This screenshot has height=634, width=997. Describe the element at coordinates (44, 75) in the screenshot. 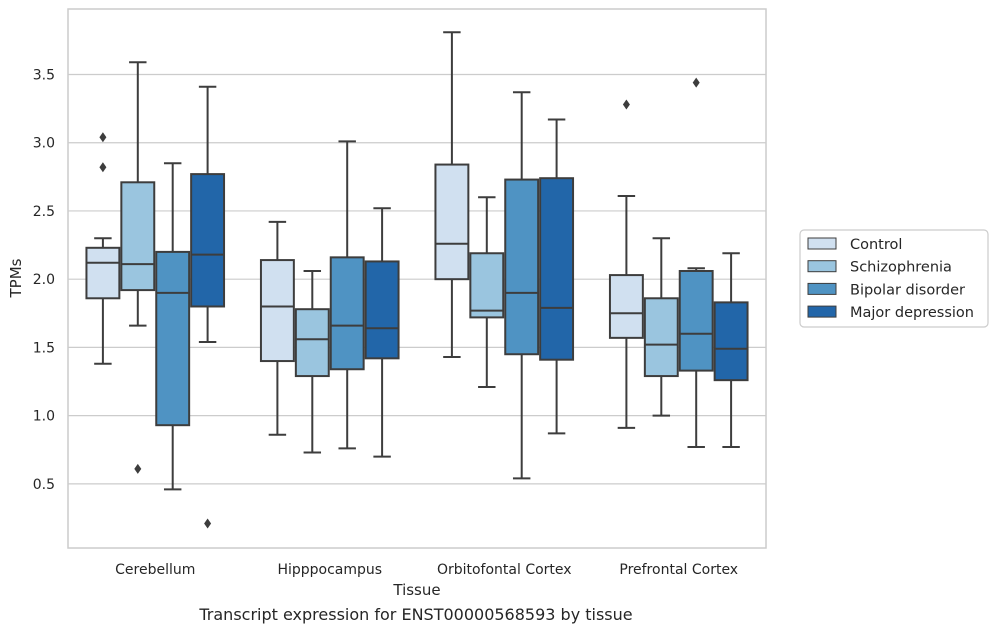

I see `y-tick-label: 3.5` at that location.